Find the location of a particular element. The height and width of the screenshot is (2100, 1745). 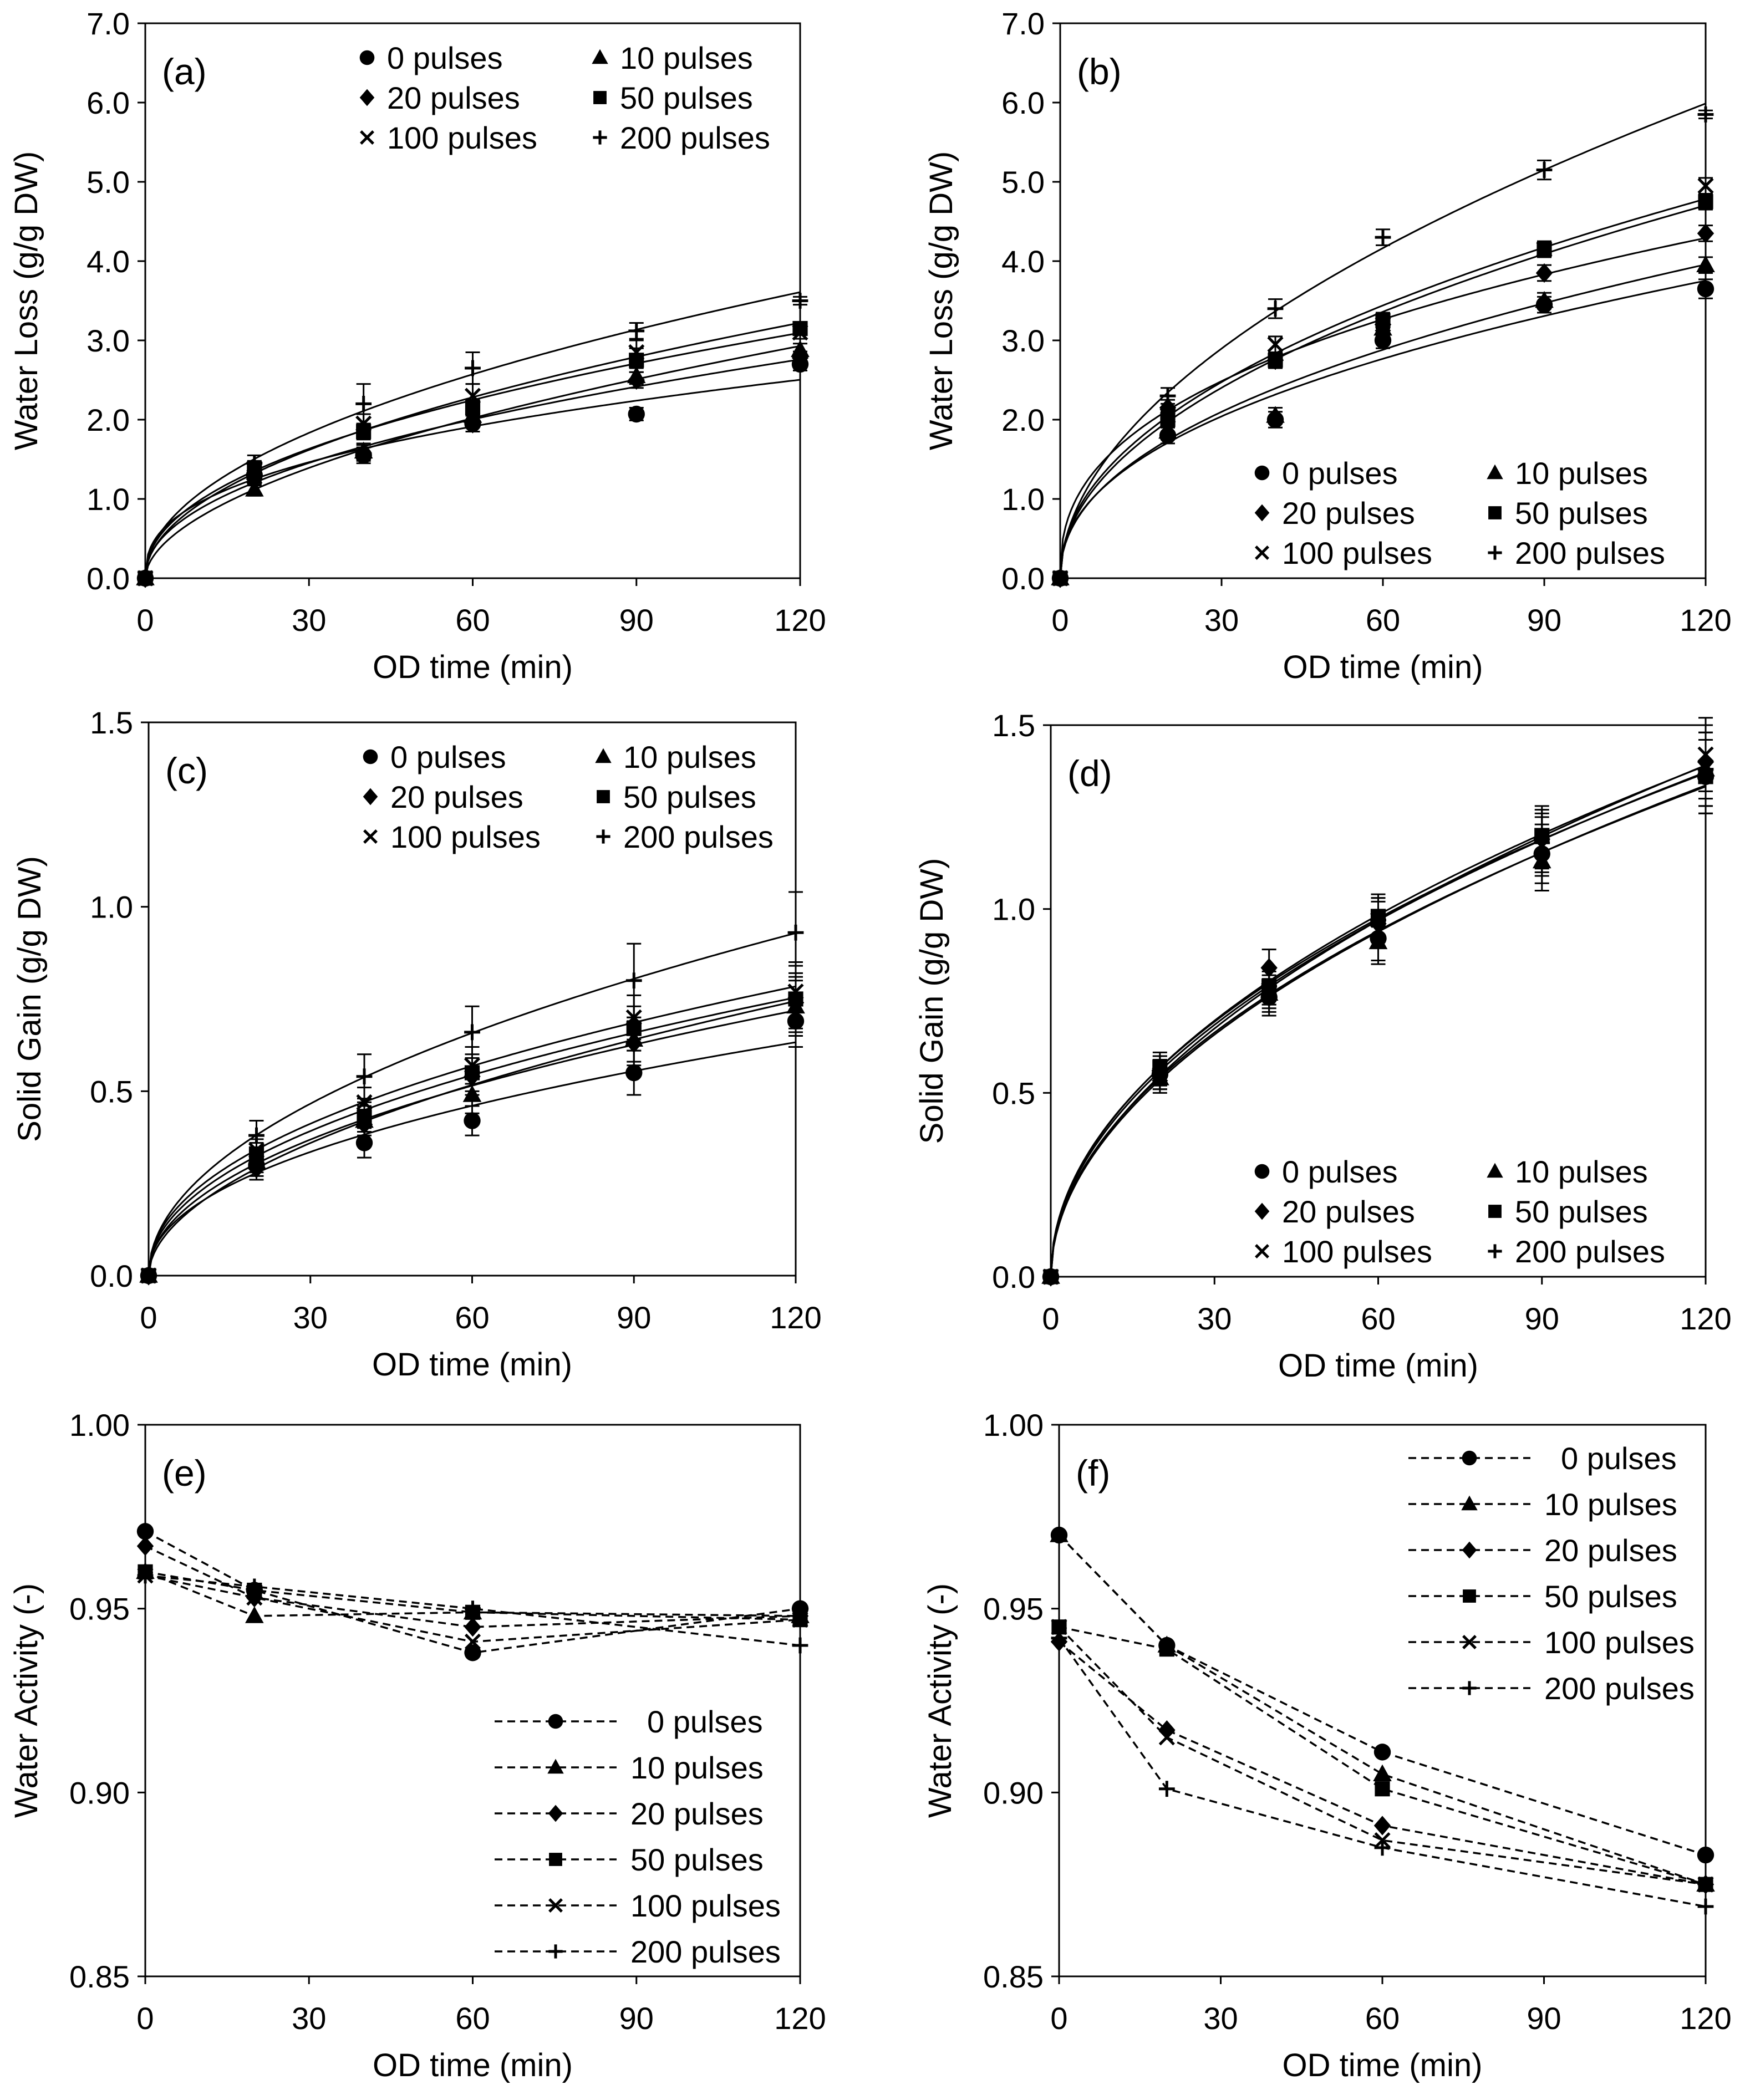

y-axis-label: Solid Gain (g/g DW) is located at coordinates (30, 999).